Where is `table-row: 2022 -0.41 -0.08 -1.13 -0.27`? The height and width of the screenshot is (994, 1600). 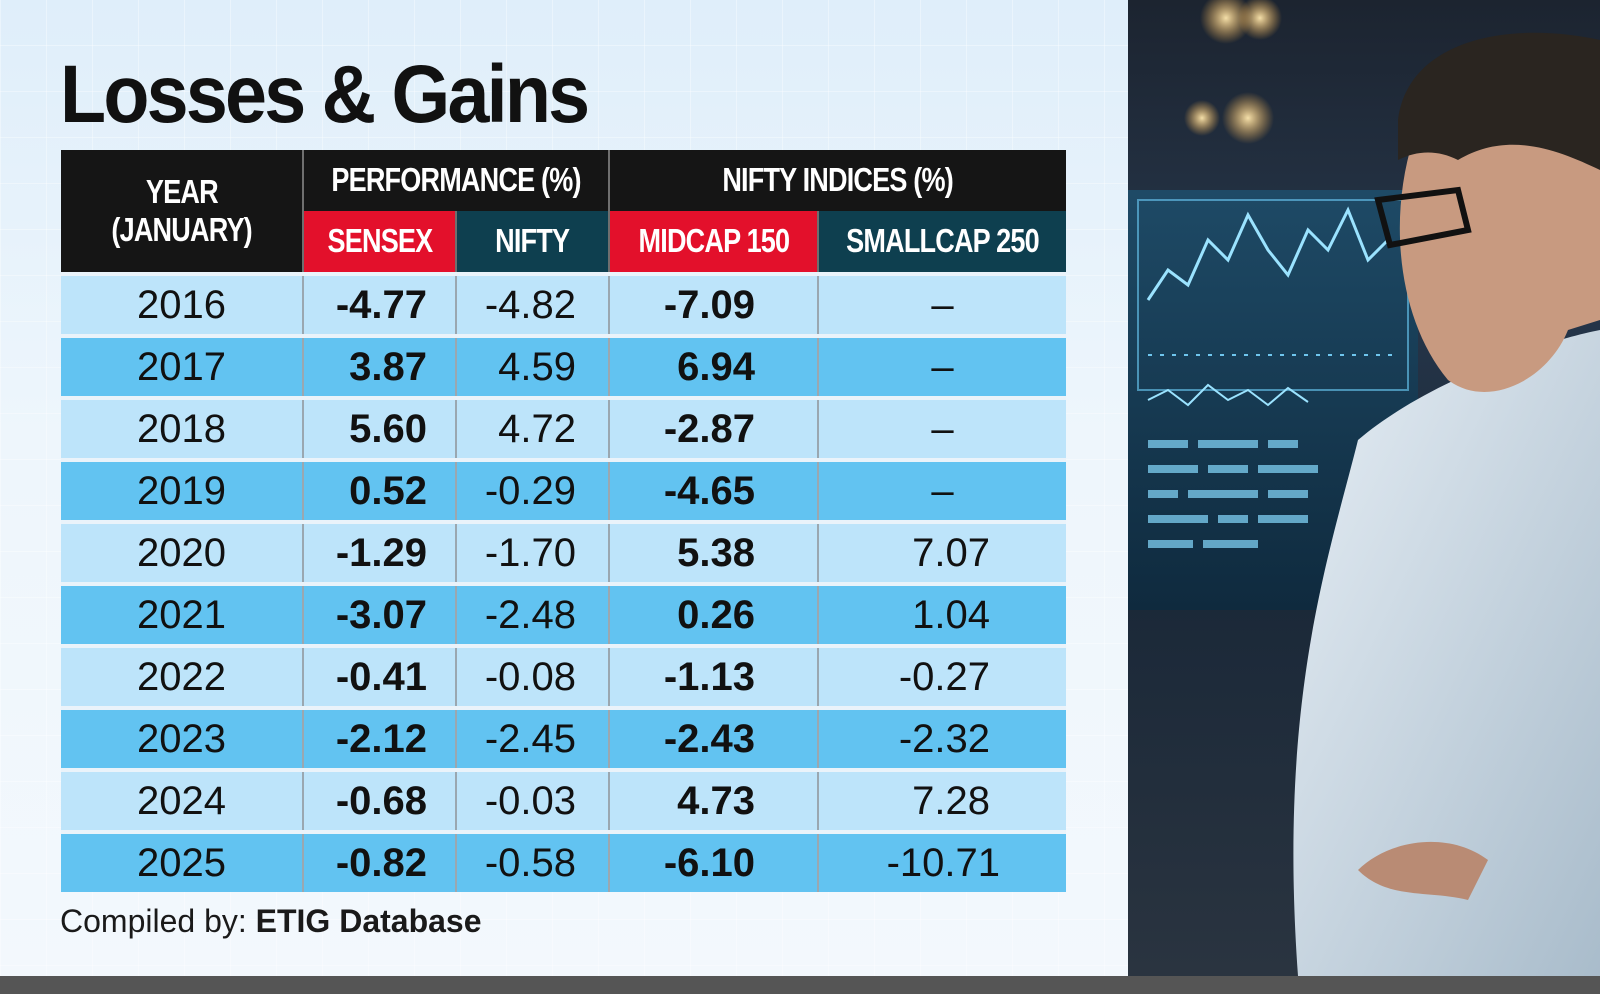
table-row: 2022 -0.41 -0.08 -1.13 -0.27 is located at coordinates (563, 676).